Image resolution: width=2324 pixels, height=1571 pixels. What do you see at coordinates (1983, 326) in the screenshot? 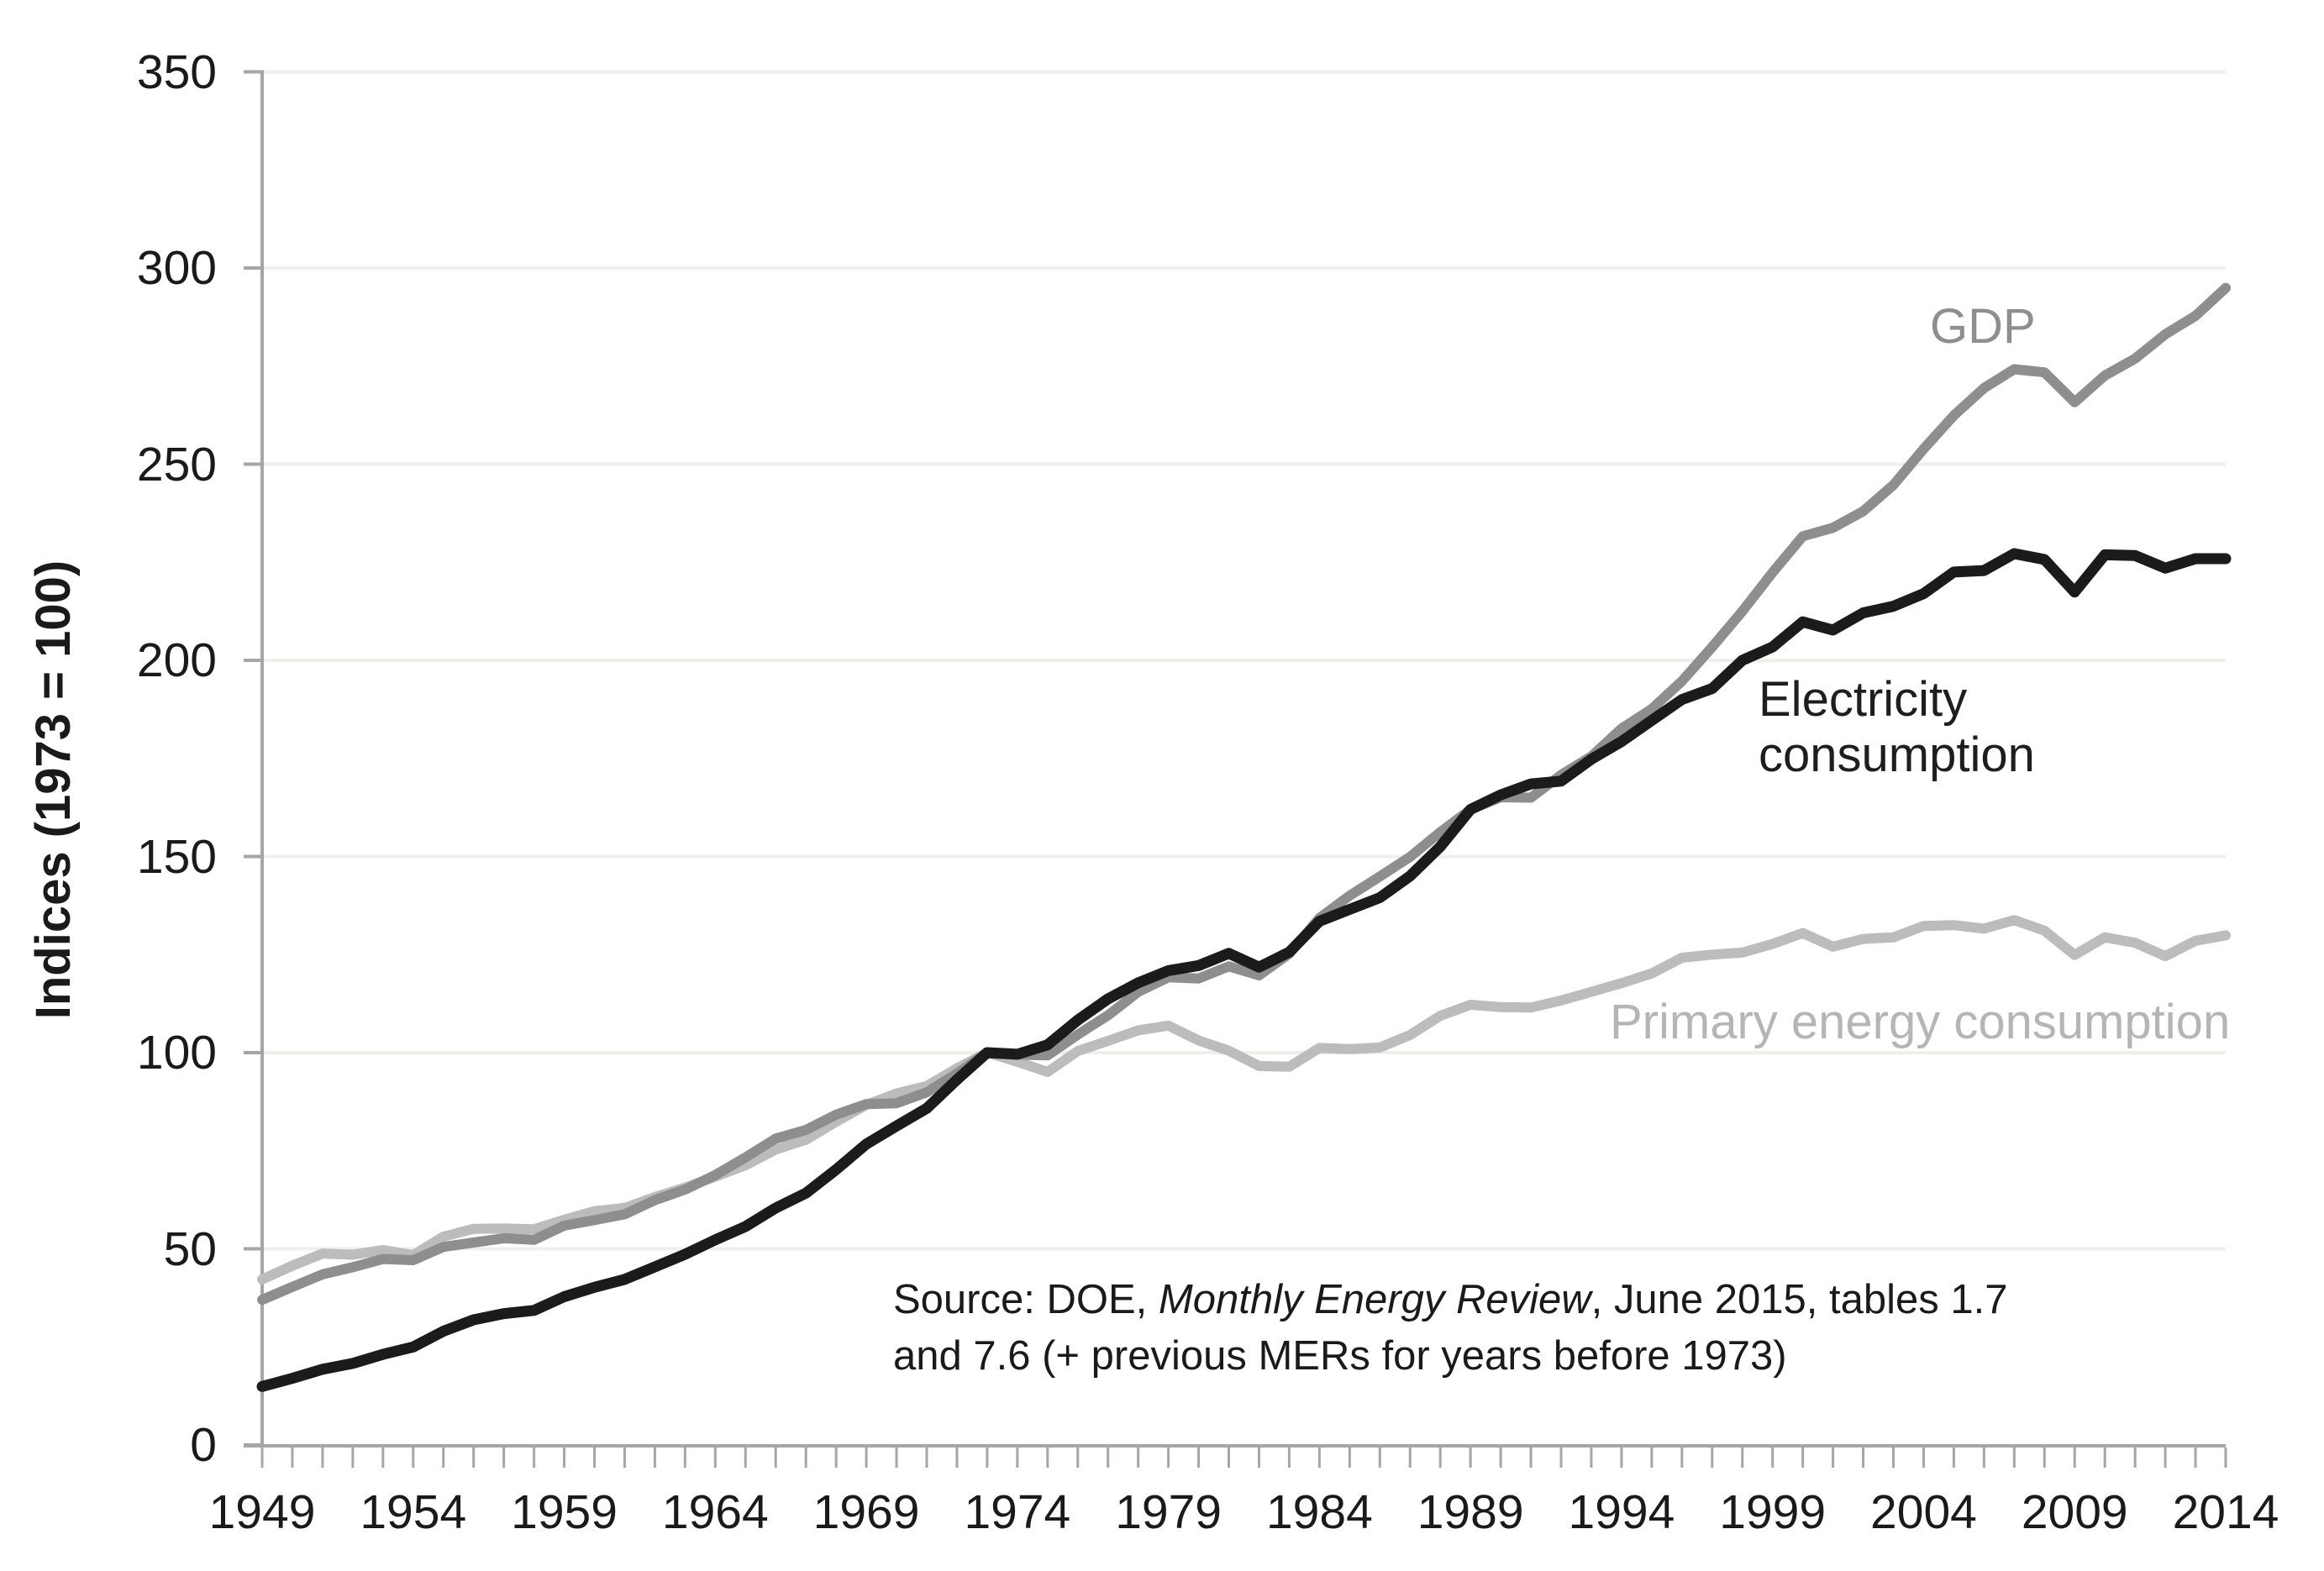
I see `gdp-series-label: GDP` at bounding box center [1983, 326].